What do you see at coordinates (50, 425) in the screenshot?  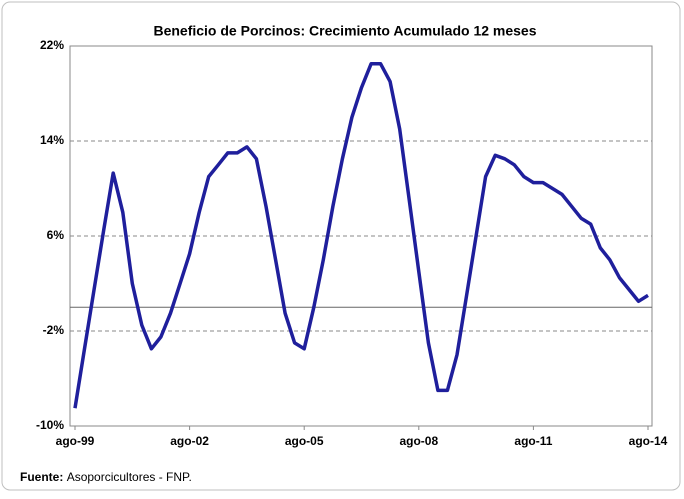 I see `y-tick-label: -10%` at bounding box center [50, 425].